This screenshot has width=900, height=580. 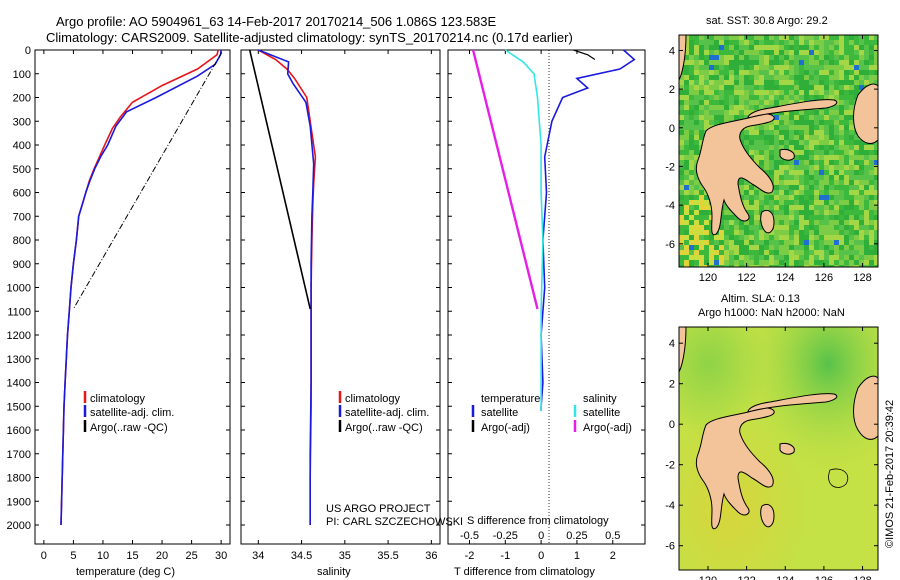 What do you see at coordinates (670, 466) in the screenshot?
I see `map-y-tick-label: -2` at bounding box center [670, 466].